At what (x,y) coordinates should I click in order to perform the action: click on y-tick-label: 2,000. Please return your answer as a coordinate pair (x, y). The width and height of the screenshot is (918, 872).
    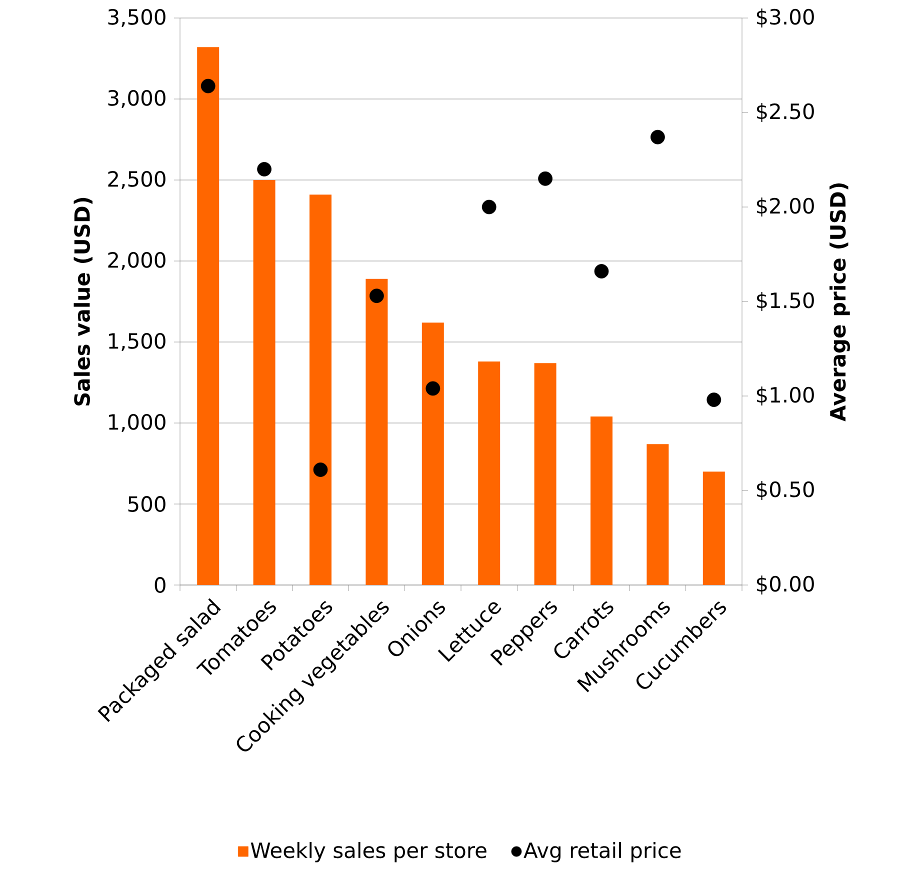
    Looking at the image, I should click on (137, 261).